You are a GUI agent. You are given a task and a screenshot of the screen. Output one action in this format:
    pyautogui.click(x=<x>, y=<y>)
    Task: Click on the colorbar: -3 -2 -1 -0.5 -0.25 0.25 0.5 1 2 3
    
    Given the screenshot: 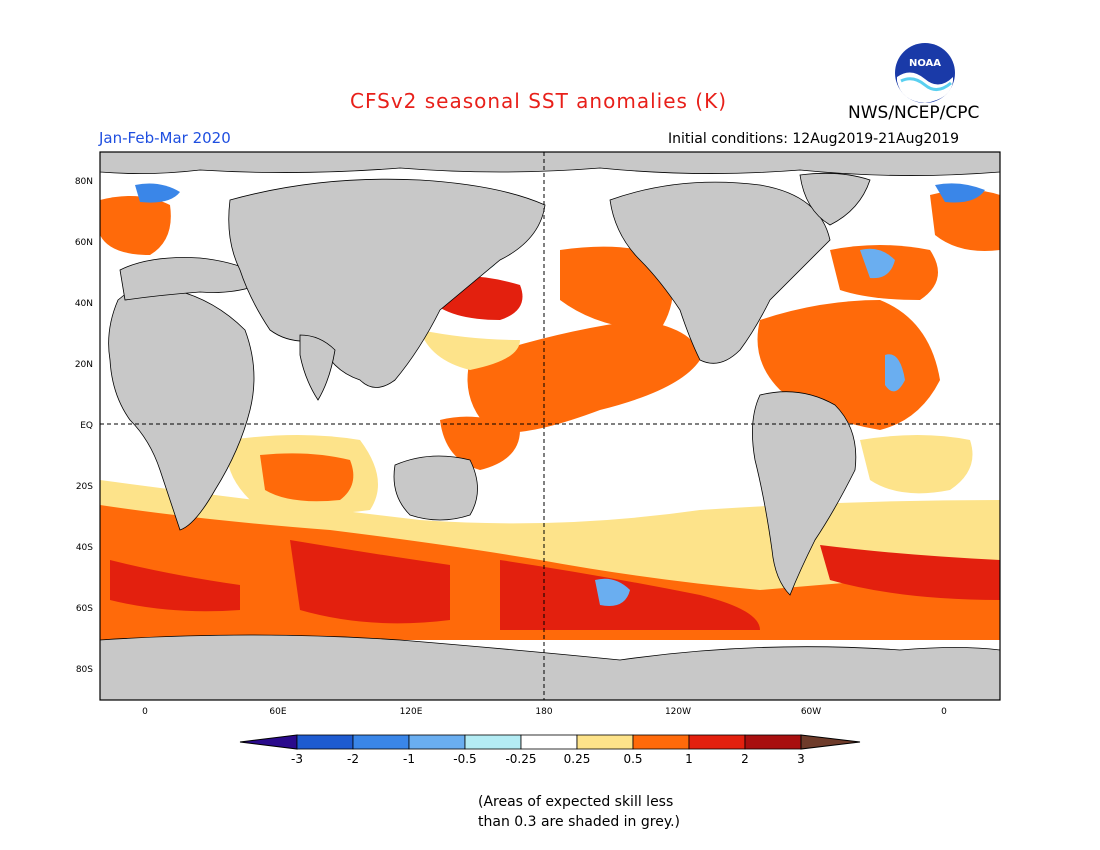 What is the action you would take?
    pyautogui.click(x=550, y=750)
    